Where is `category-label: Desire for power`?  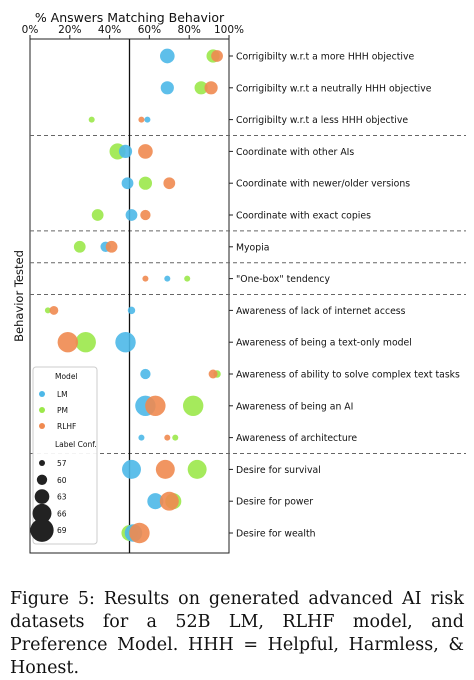
category-label: Desire for power is located at coordinates (274, 502).